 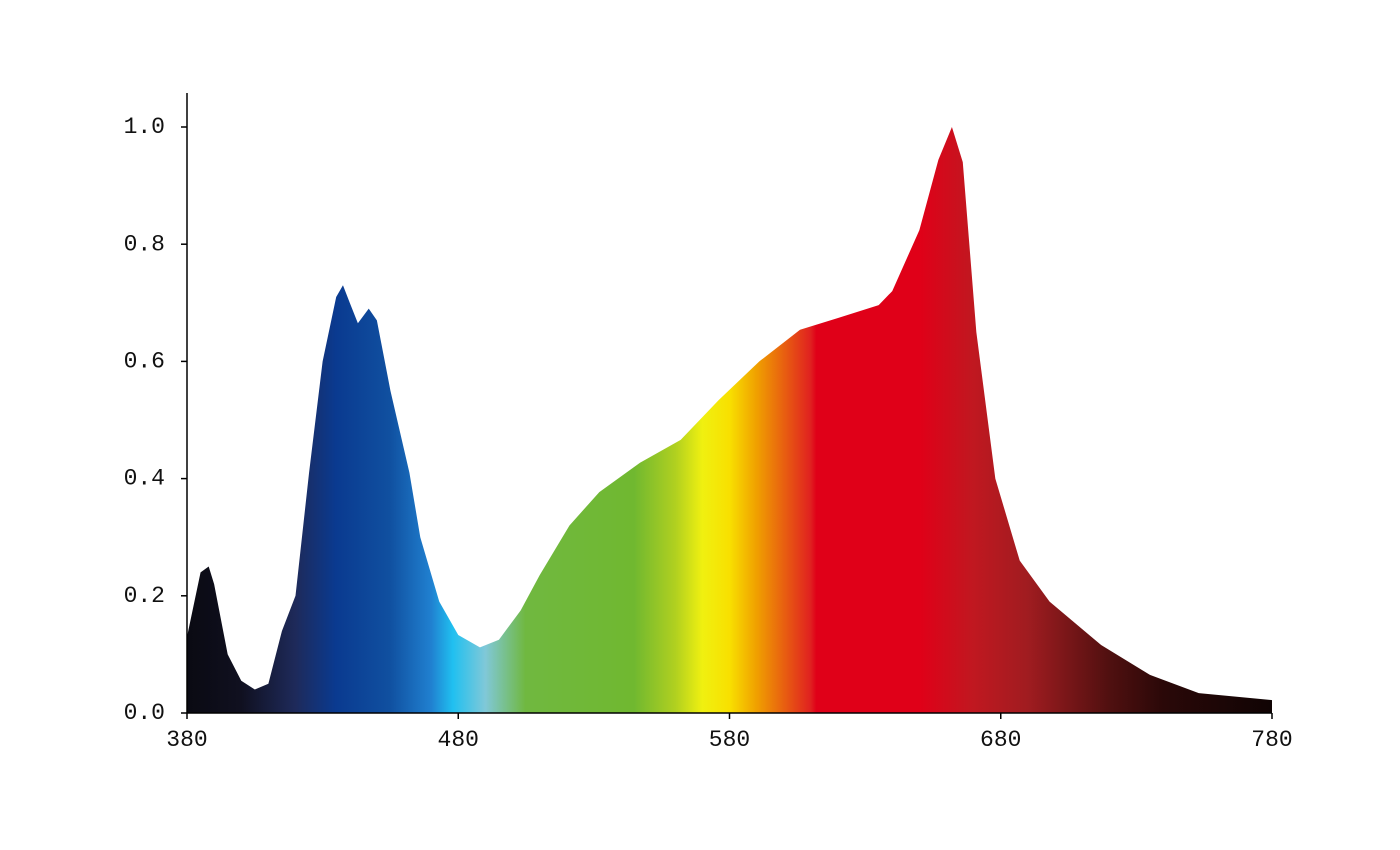 What do you see at coordinates (144, 127) in the screenshot?
I see `y-tick-label: 1.0` at bounding box center [144, 127].